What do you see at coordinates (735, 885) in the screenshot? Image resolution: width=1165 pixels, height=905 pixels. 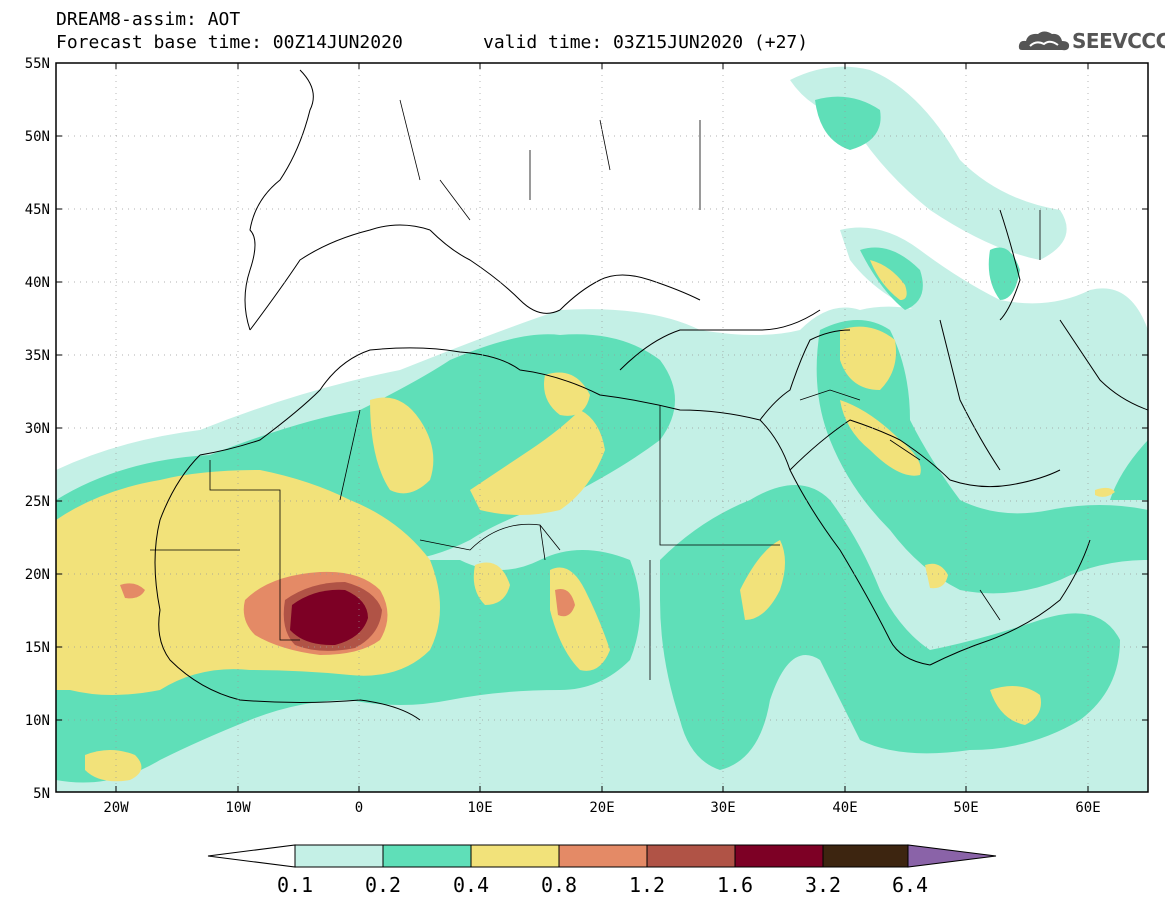 I see `colorbar-label: 1.6` at bounding box center [735, 885].